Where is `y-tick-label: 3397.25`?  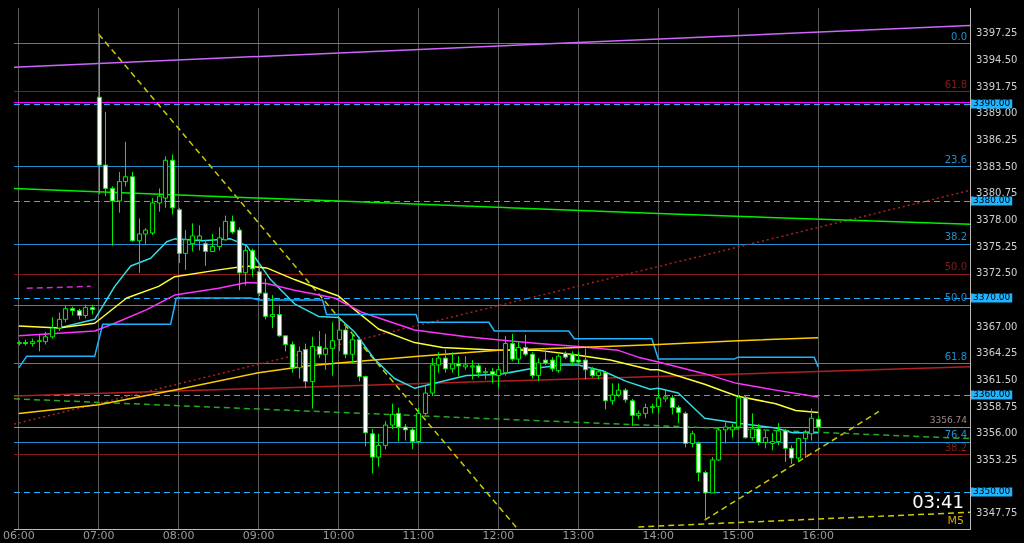 y-tick-label: 3397.25 is located at coordinates (997, 33).